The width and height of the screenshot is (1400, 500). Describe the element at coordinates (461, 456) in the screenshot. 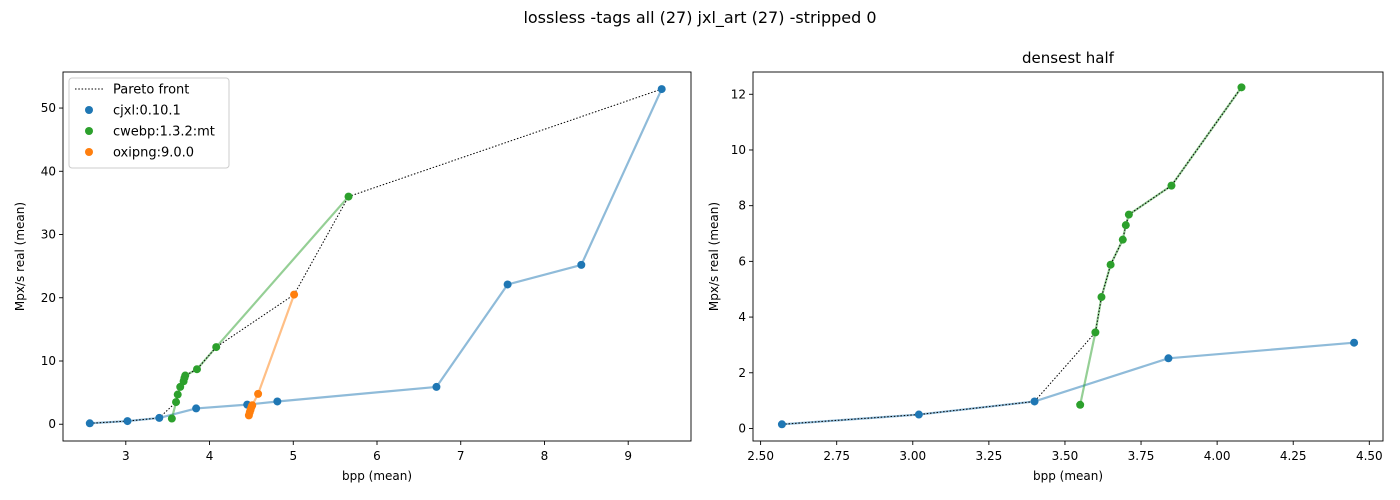

I see `x-tick-label: 7` at that location.